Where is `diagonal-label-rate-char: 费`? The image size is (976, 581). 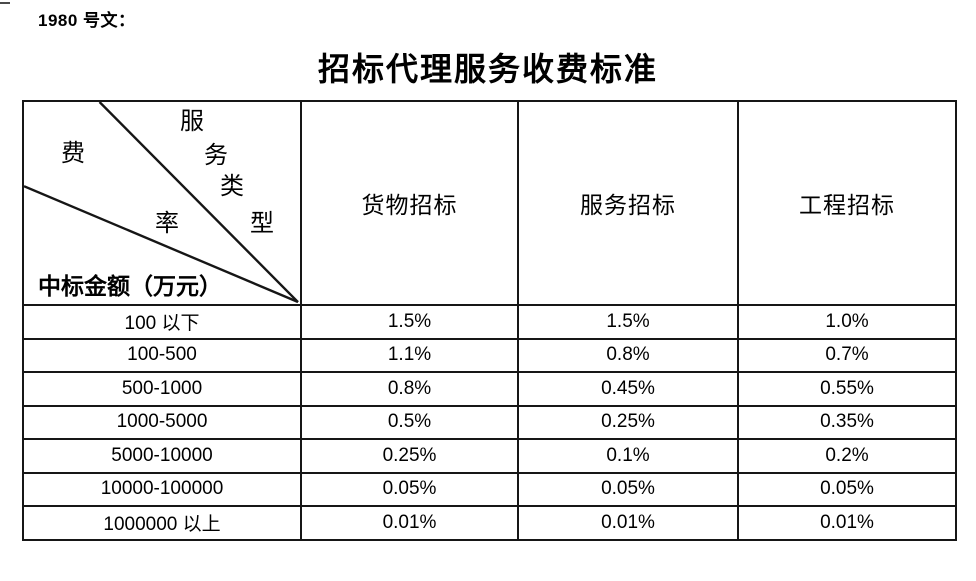
diagonal-label-rate-char: 费 is located at coordinates (73, 154).